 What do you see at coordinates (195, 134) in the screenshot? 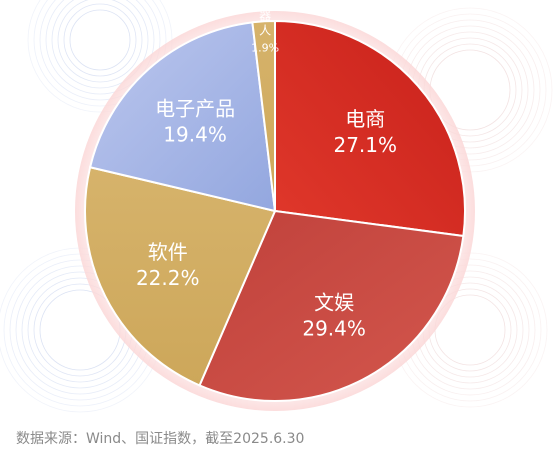
I see `slice-value-4: 19.4%` at bounding box center [195, 134].